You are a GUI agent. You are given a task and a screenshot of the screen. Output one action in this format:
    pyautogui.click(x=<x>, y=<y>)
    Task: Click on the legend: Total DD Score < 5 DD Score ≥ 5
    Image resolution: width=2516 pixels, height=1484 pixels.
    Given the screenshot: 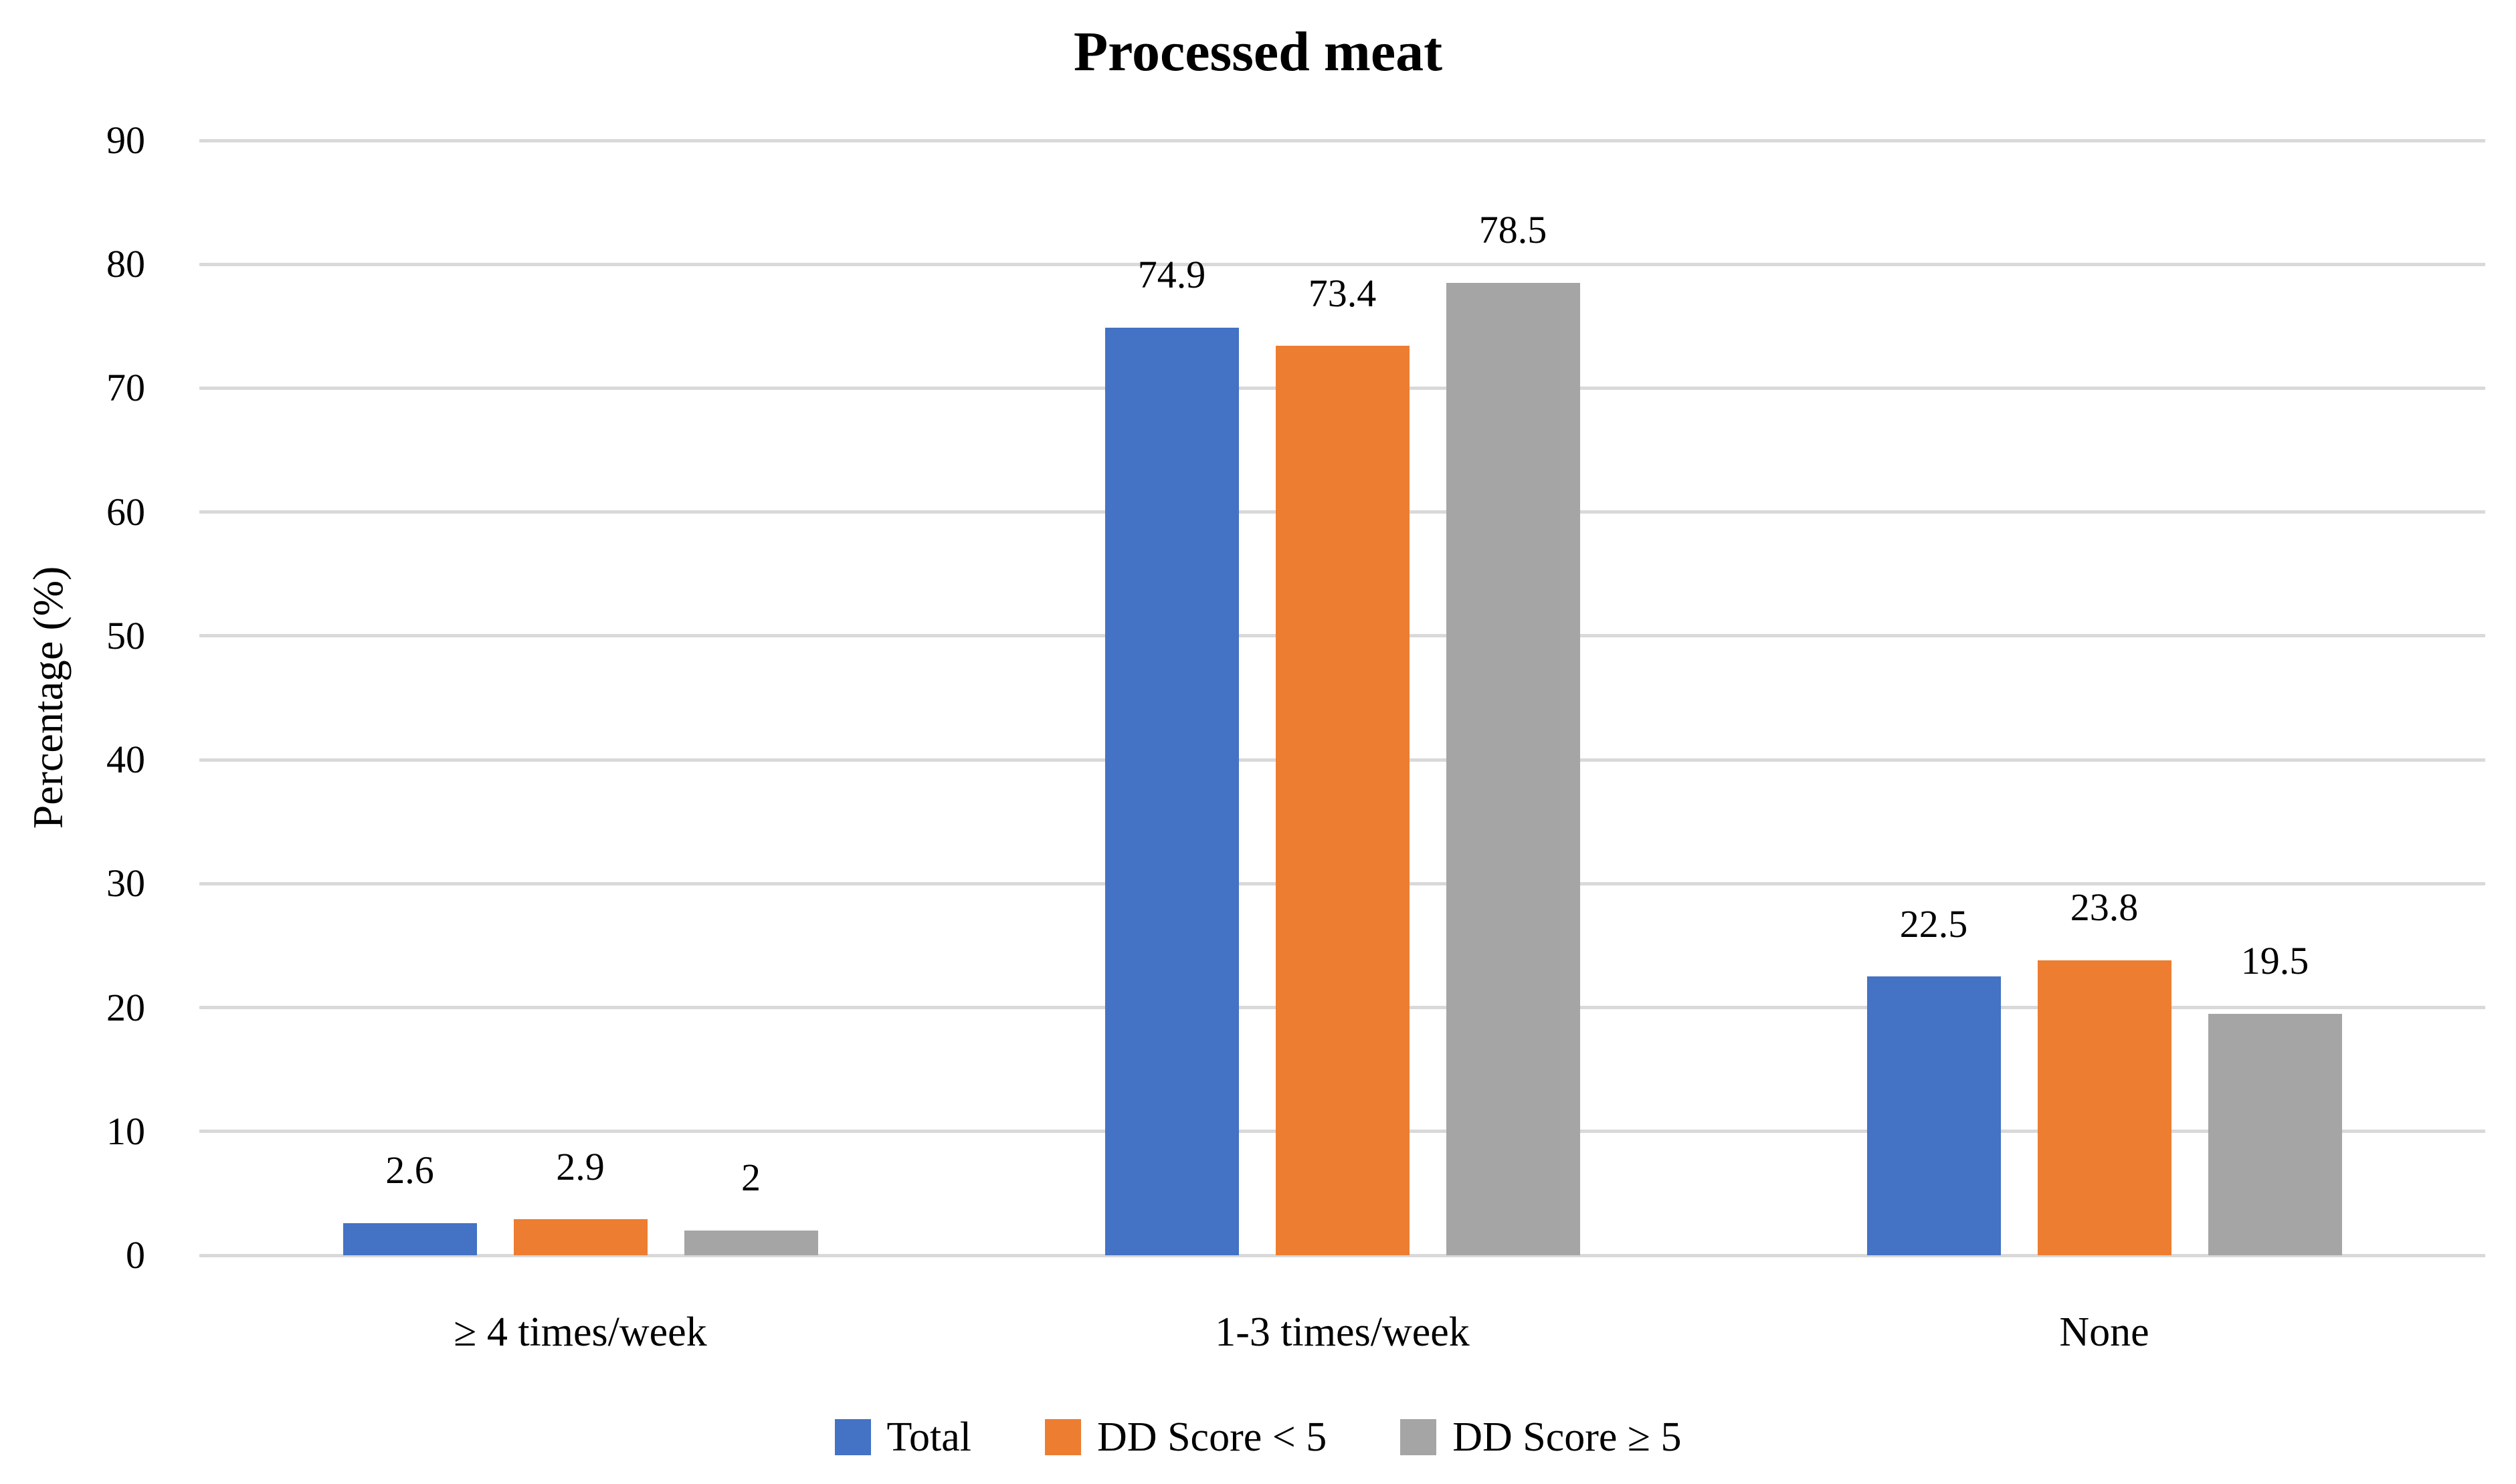 What is the action you would take?
    pyautogui.click(x=1258, y=1437)
    